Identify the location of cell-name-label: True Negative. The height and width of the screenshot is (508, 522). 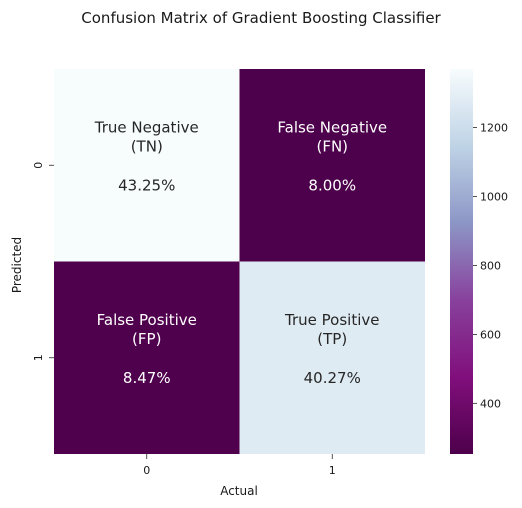
(146, 127).